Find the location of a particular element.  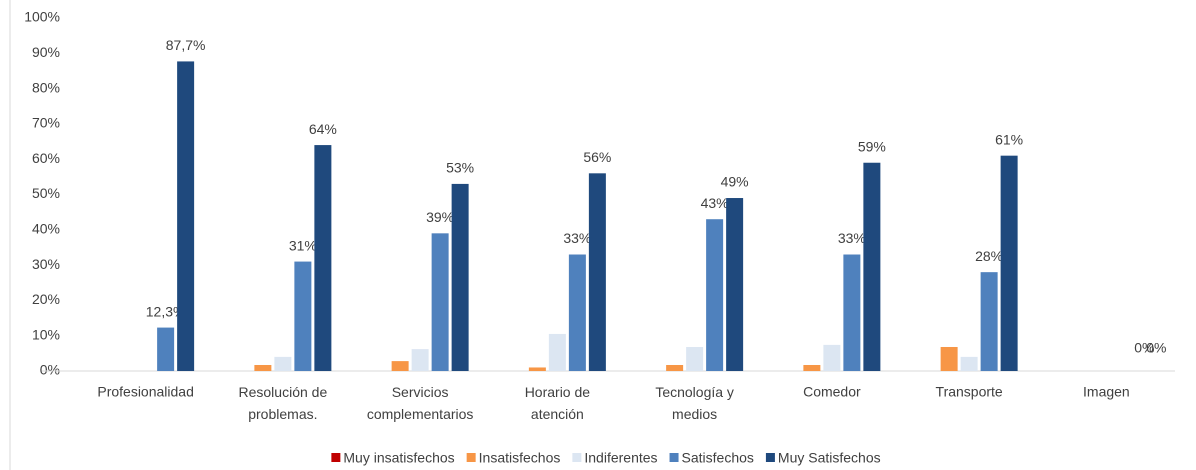

data-label: 31% is located at coordinates (303, 245).